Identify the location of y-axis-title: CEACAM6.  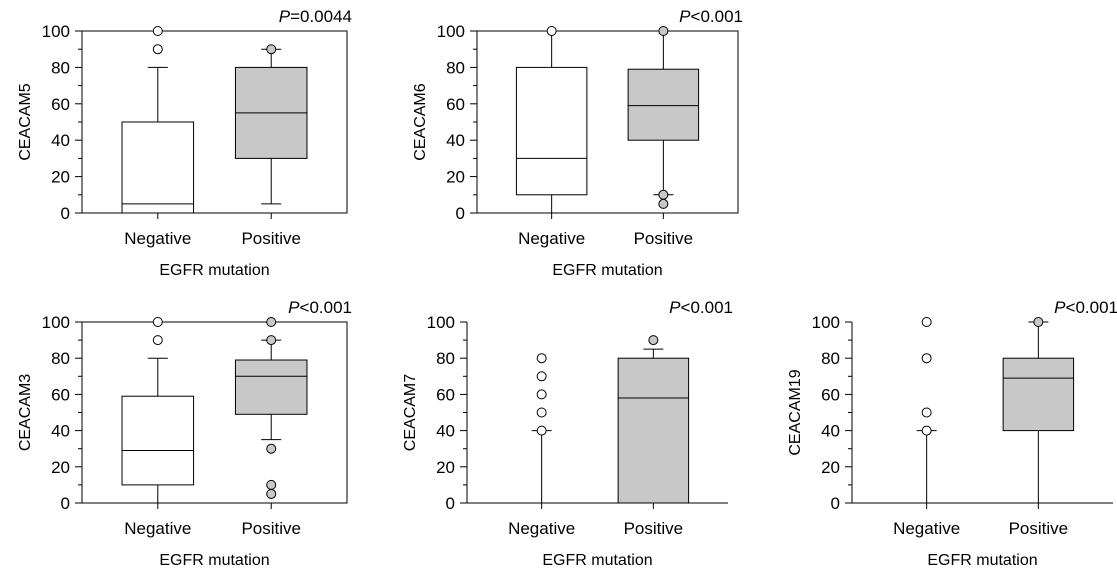
(420, 121).